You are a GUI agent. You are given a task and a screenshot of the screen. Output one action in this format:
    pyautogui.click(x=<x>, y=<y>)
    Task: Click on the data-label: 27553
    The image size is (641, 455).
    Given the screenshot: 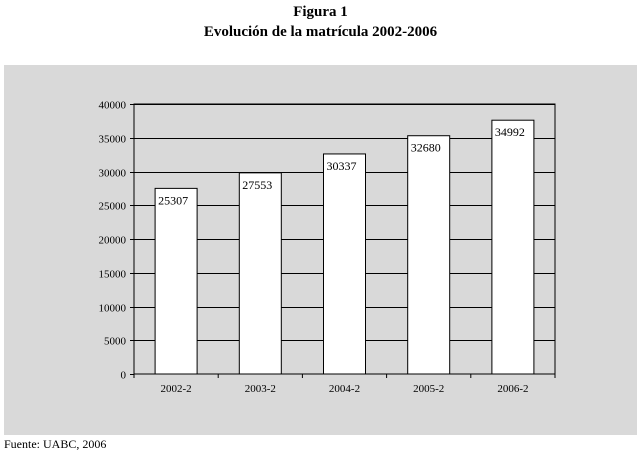 What is the action you would take?
    pyautogui.click(x=257, y=185)
    